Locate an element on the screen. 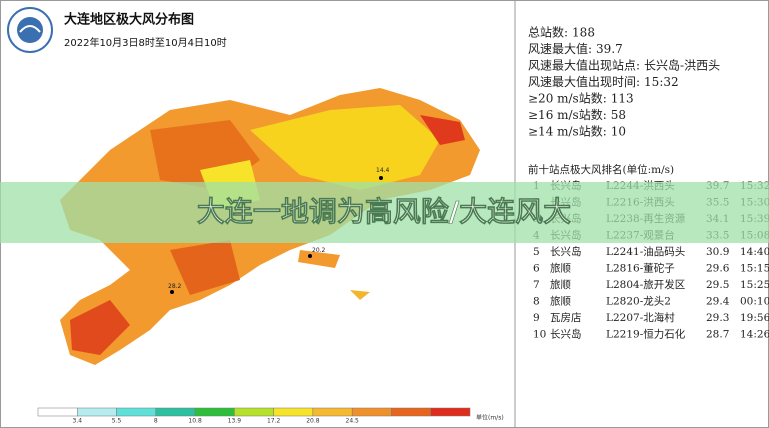  stat-label: ≥20 m/s站数: is located at coordinates (567, 98).